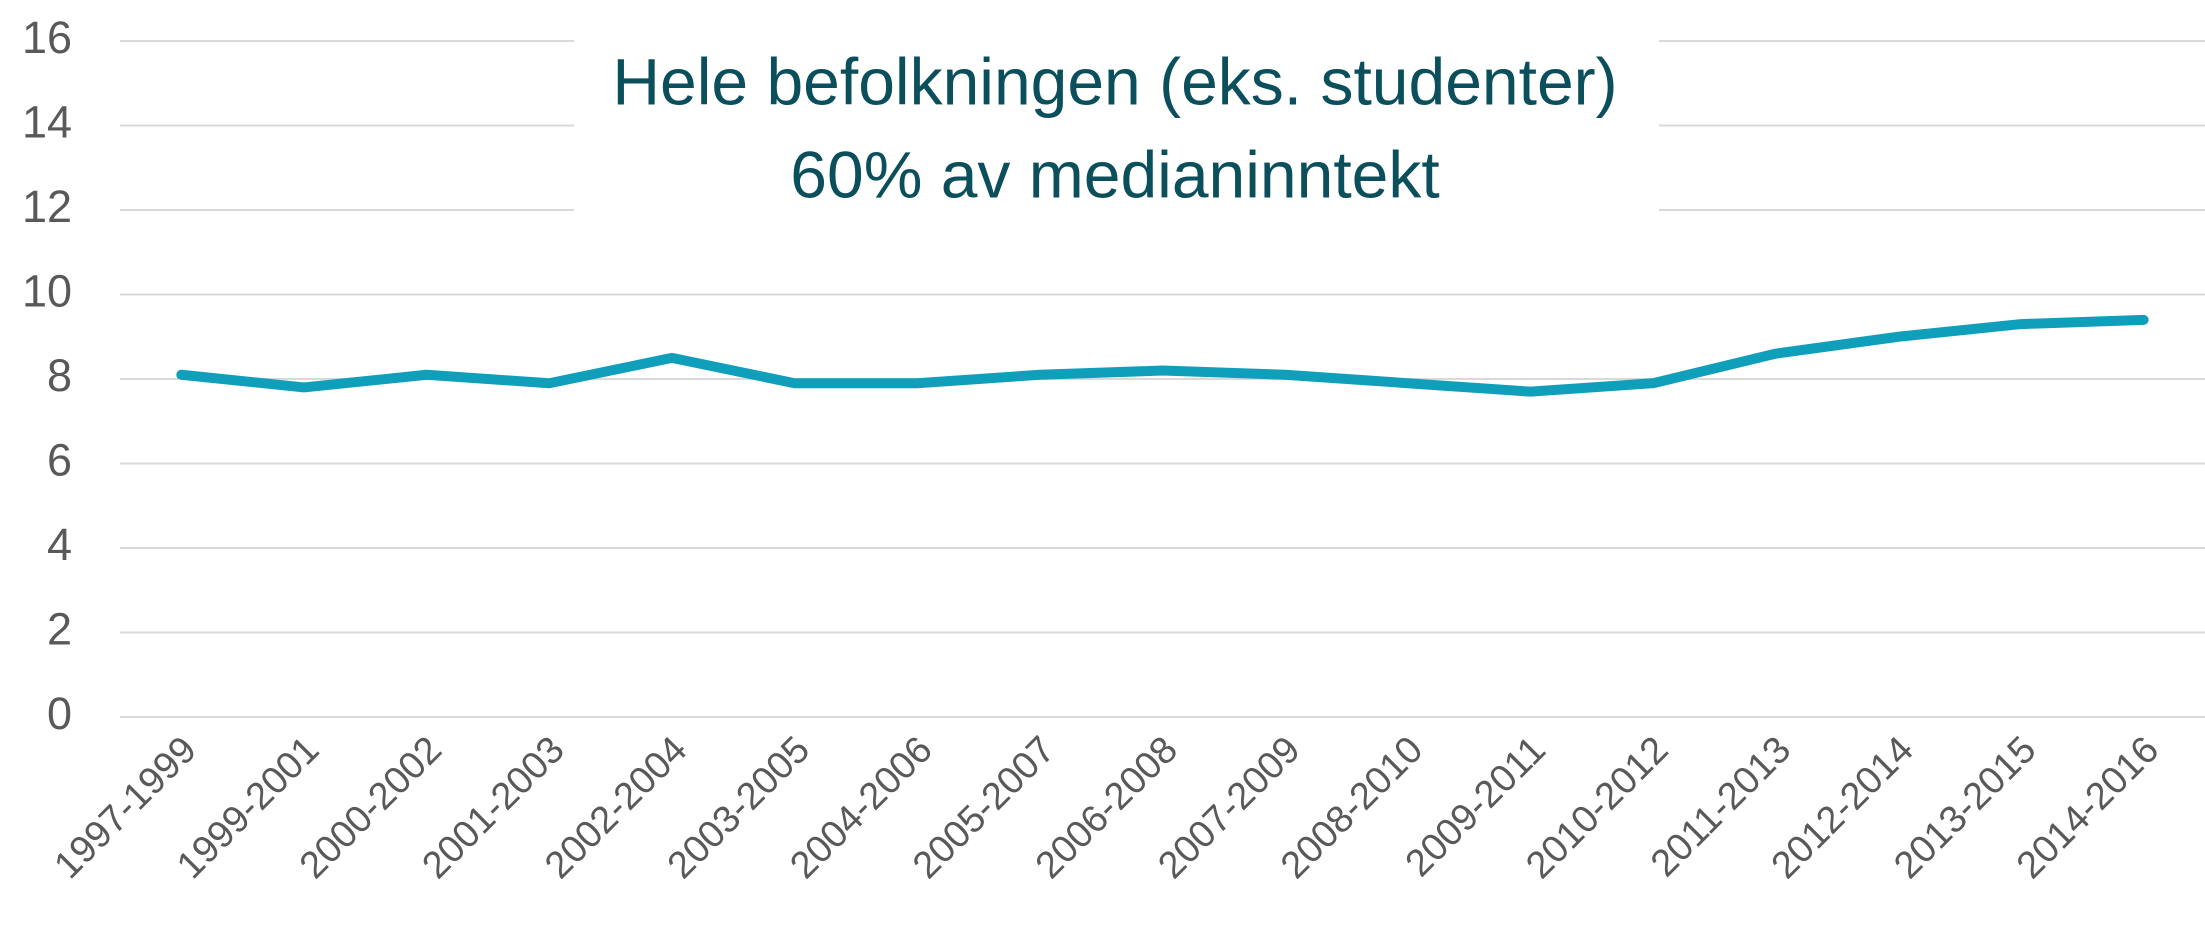 This screenshot has height=940, width=2205. Describe the element at coordinates (59, 713) in the screenshot. I see `y-tick-label: 0` at that location.